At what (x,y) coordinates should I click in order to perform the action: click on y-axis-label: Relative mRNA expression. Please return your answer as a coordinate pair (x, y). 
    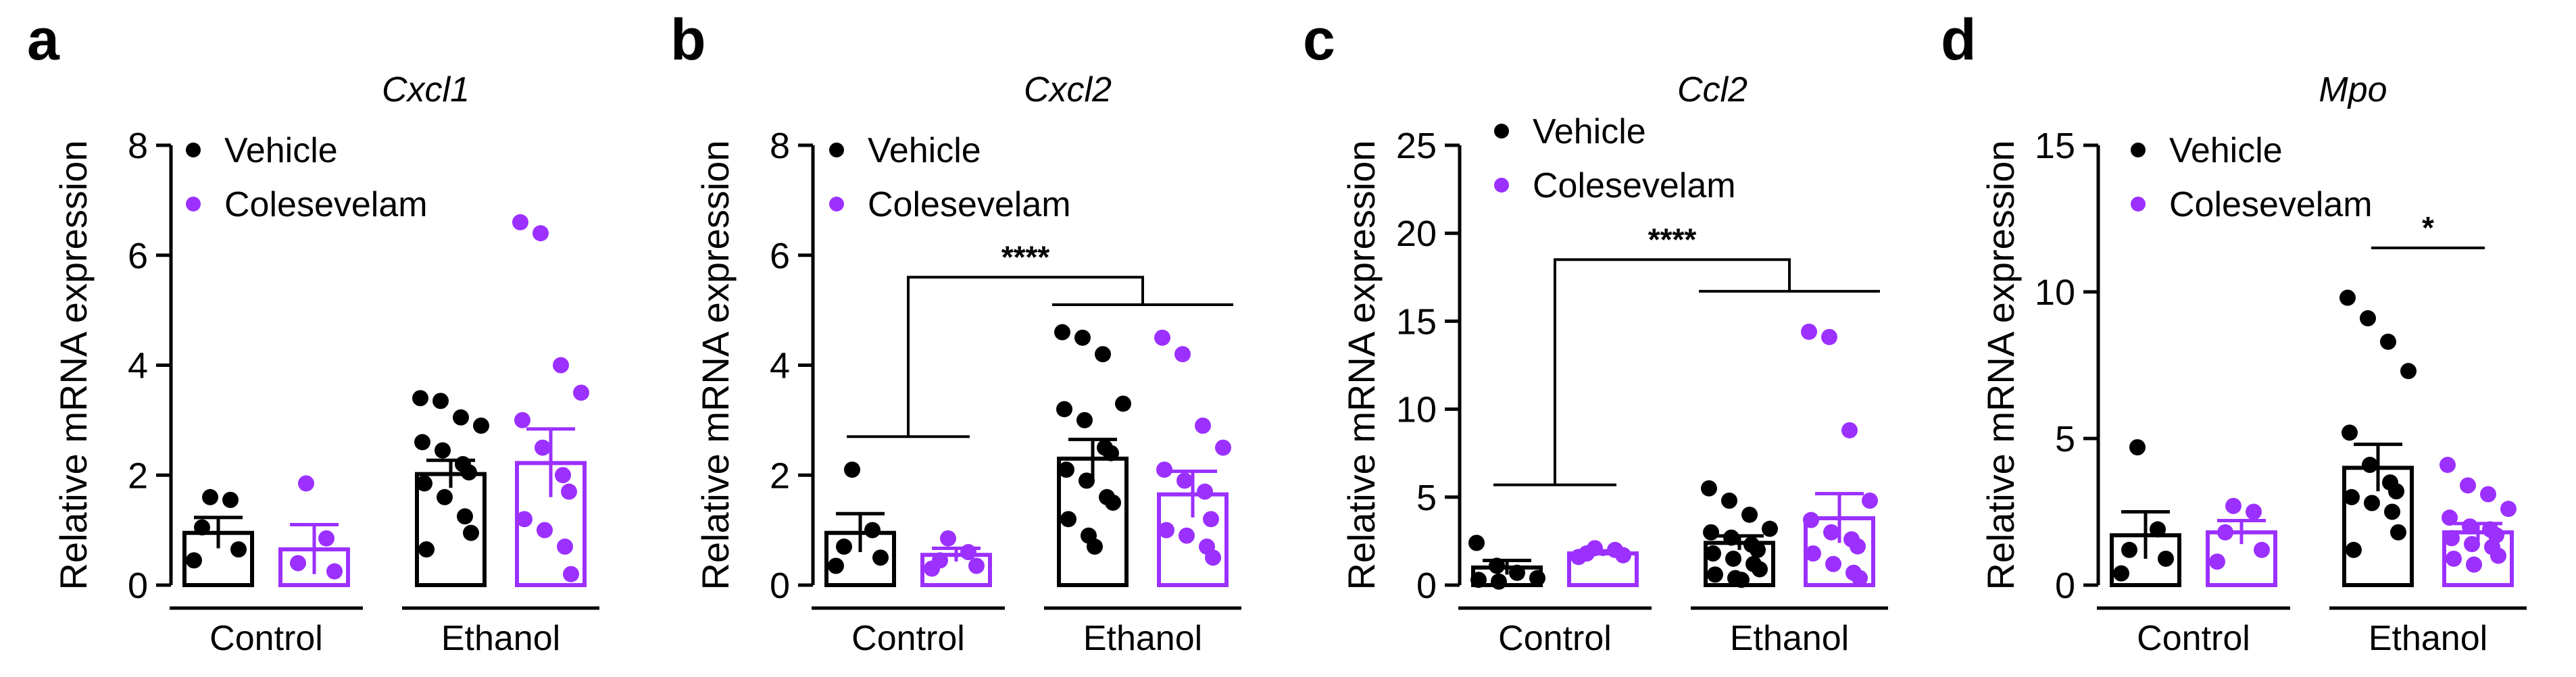
    Looking at the image, I should click on (2000, 365).